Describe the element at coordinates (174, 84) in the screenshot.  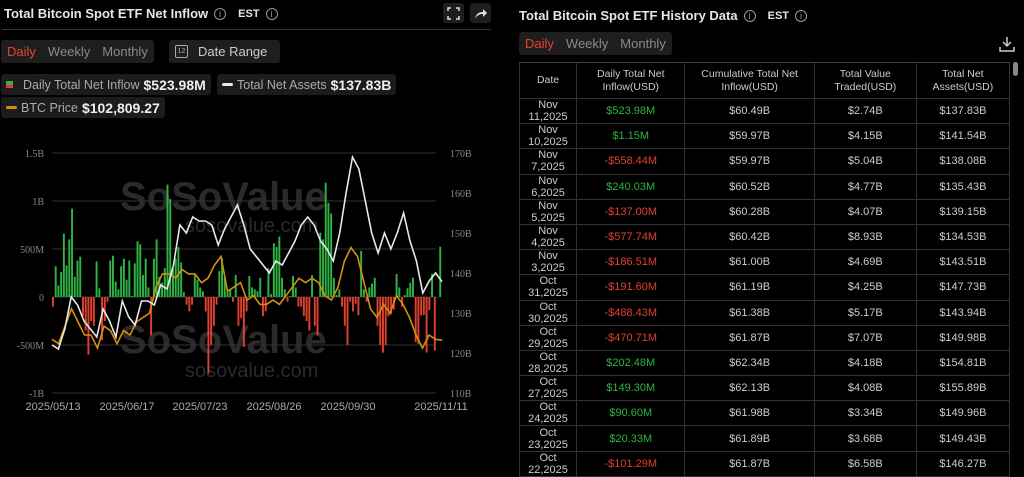
I see `legend-inflow-value: $523.98M` at that location.